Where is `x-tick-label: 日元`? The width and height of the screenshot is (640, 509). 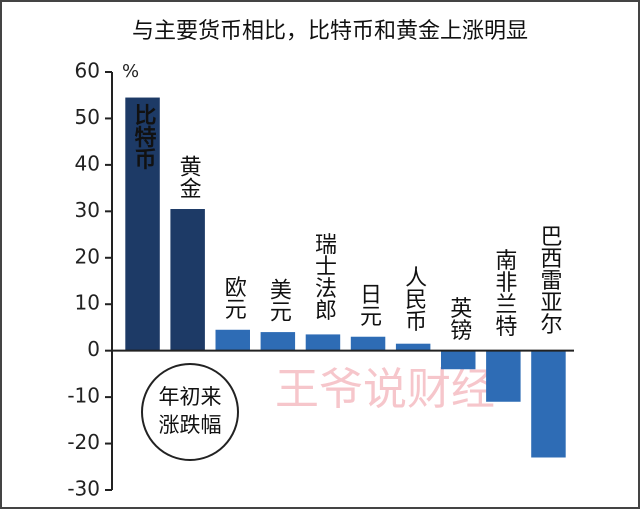
x-tick-label: 日元 is located at coordinates (368, 305).